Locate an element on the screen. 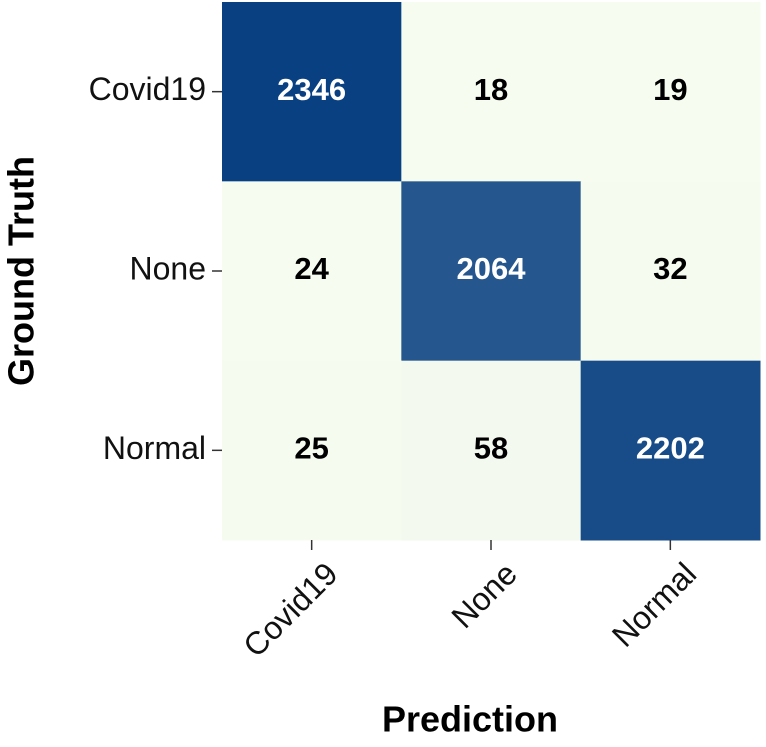 Image resolution: width=766 pixels, height=747 pixels. cell-label: 18 is located at coordinates (491, 89).